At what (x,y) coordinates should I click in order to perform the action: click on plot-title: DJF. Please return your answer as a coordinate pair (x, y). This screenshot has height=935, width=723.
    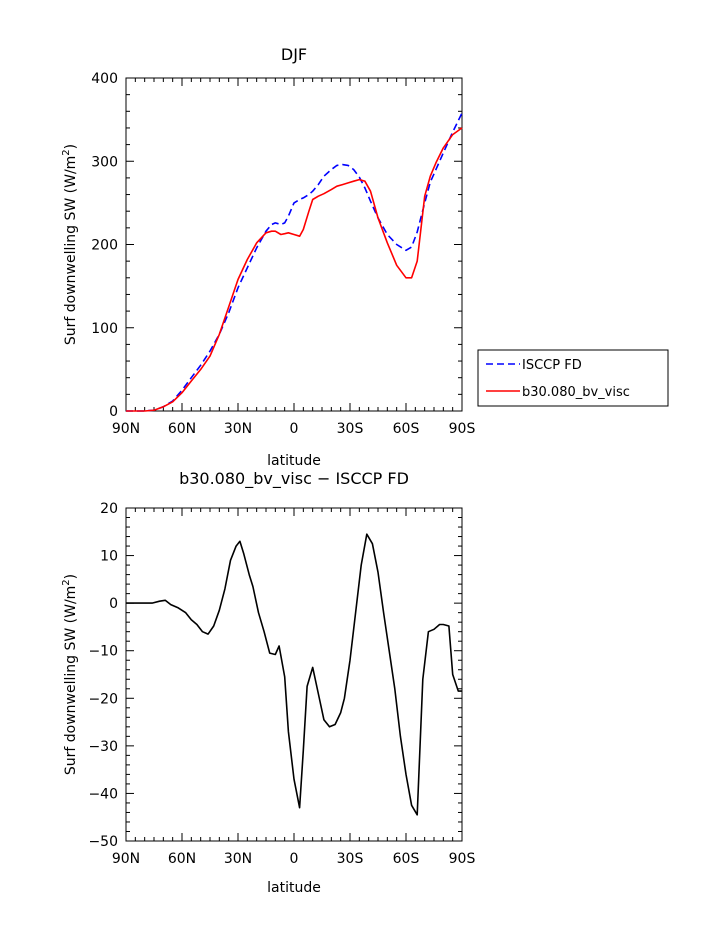
    Looking at the image, I should click on (294, 54).